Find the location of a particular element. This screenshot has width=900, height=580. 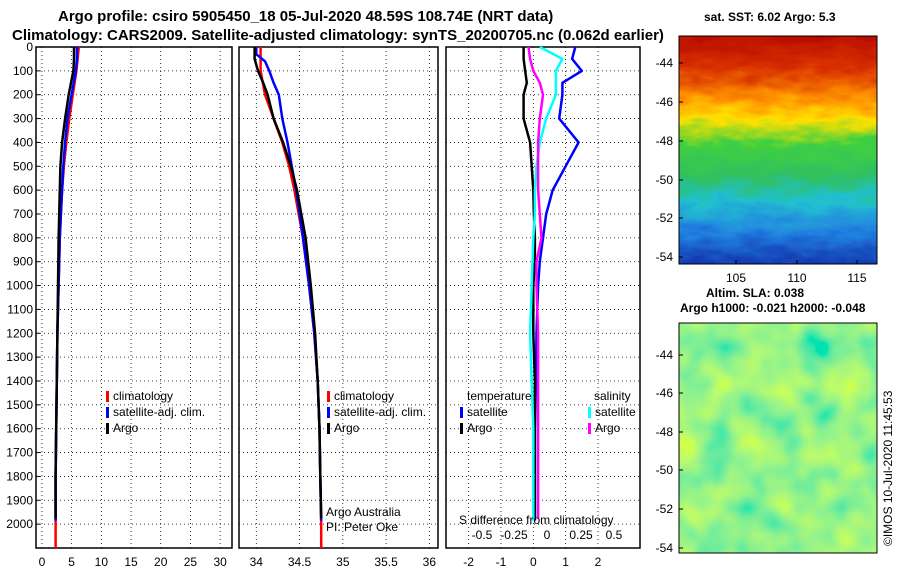

sla-map-frame is located at coordinates (778, 438).